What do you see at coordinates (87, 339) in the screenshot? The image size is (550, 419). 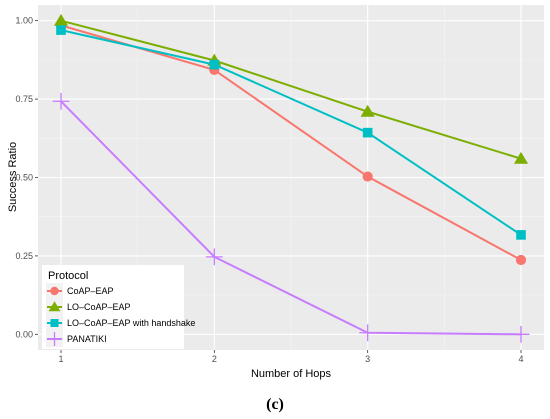 I see `legend-label: PANATIKI` at bounding box center [87, 339].